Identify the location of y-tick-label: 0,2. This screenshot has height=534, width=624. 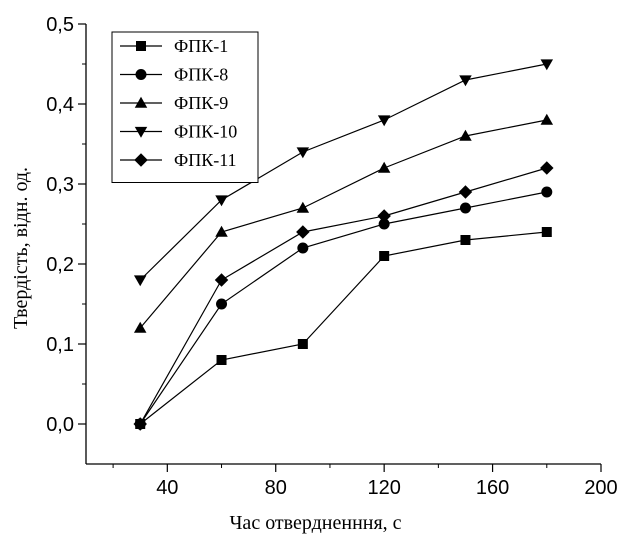
(60, 265).